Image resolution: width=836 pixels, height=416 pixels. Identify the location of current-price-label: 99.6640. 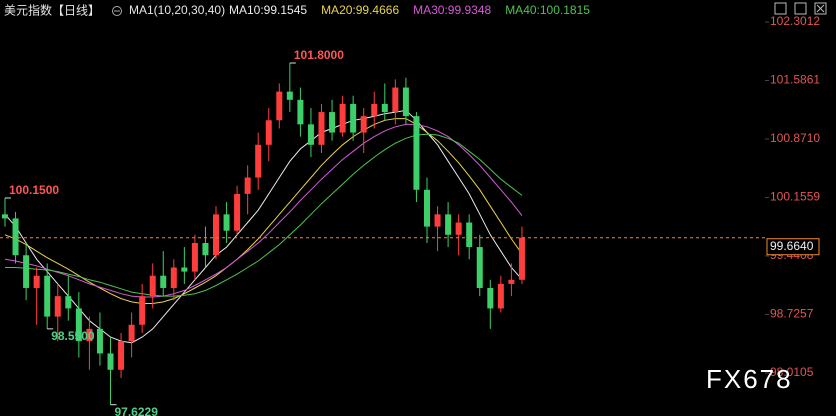
(792, 246).